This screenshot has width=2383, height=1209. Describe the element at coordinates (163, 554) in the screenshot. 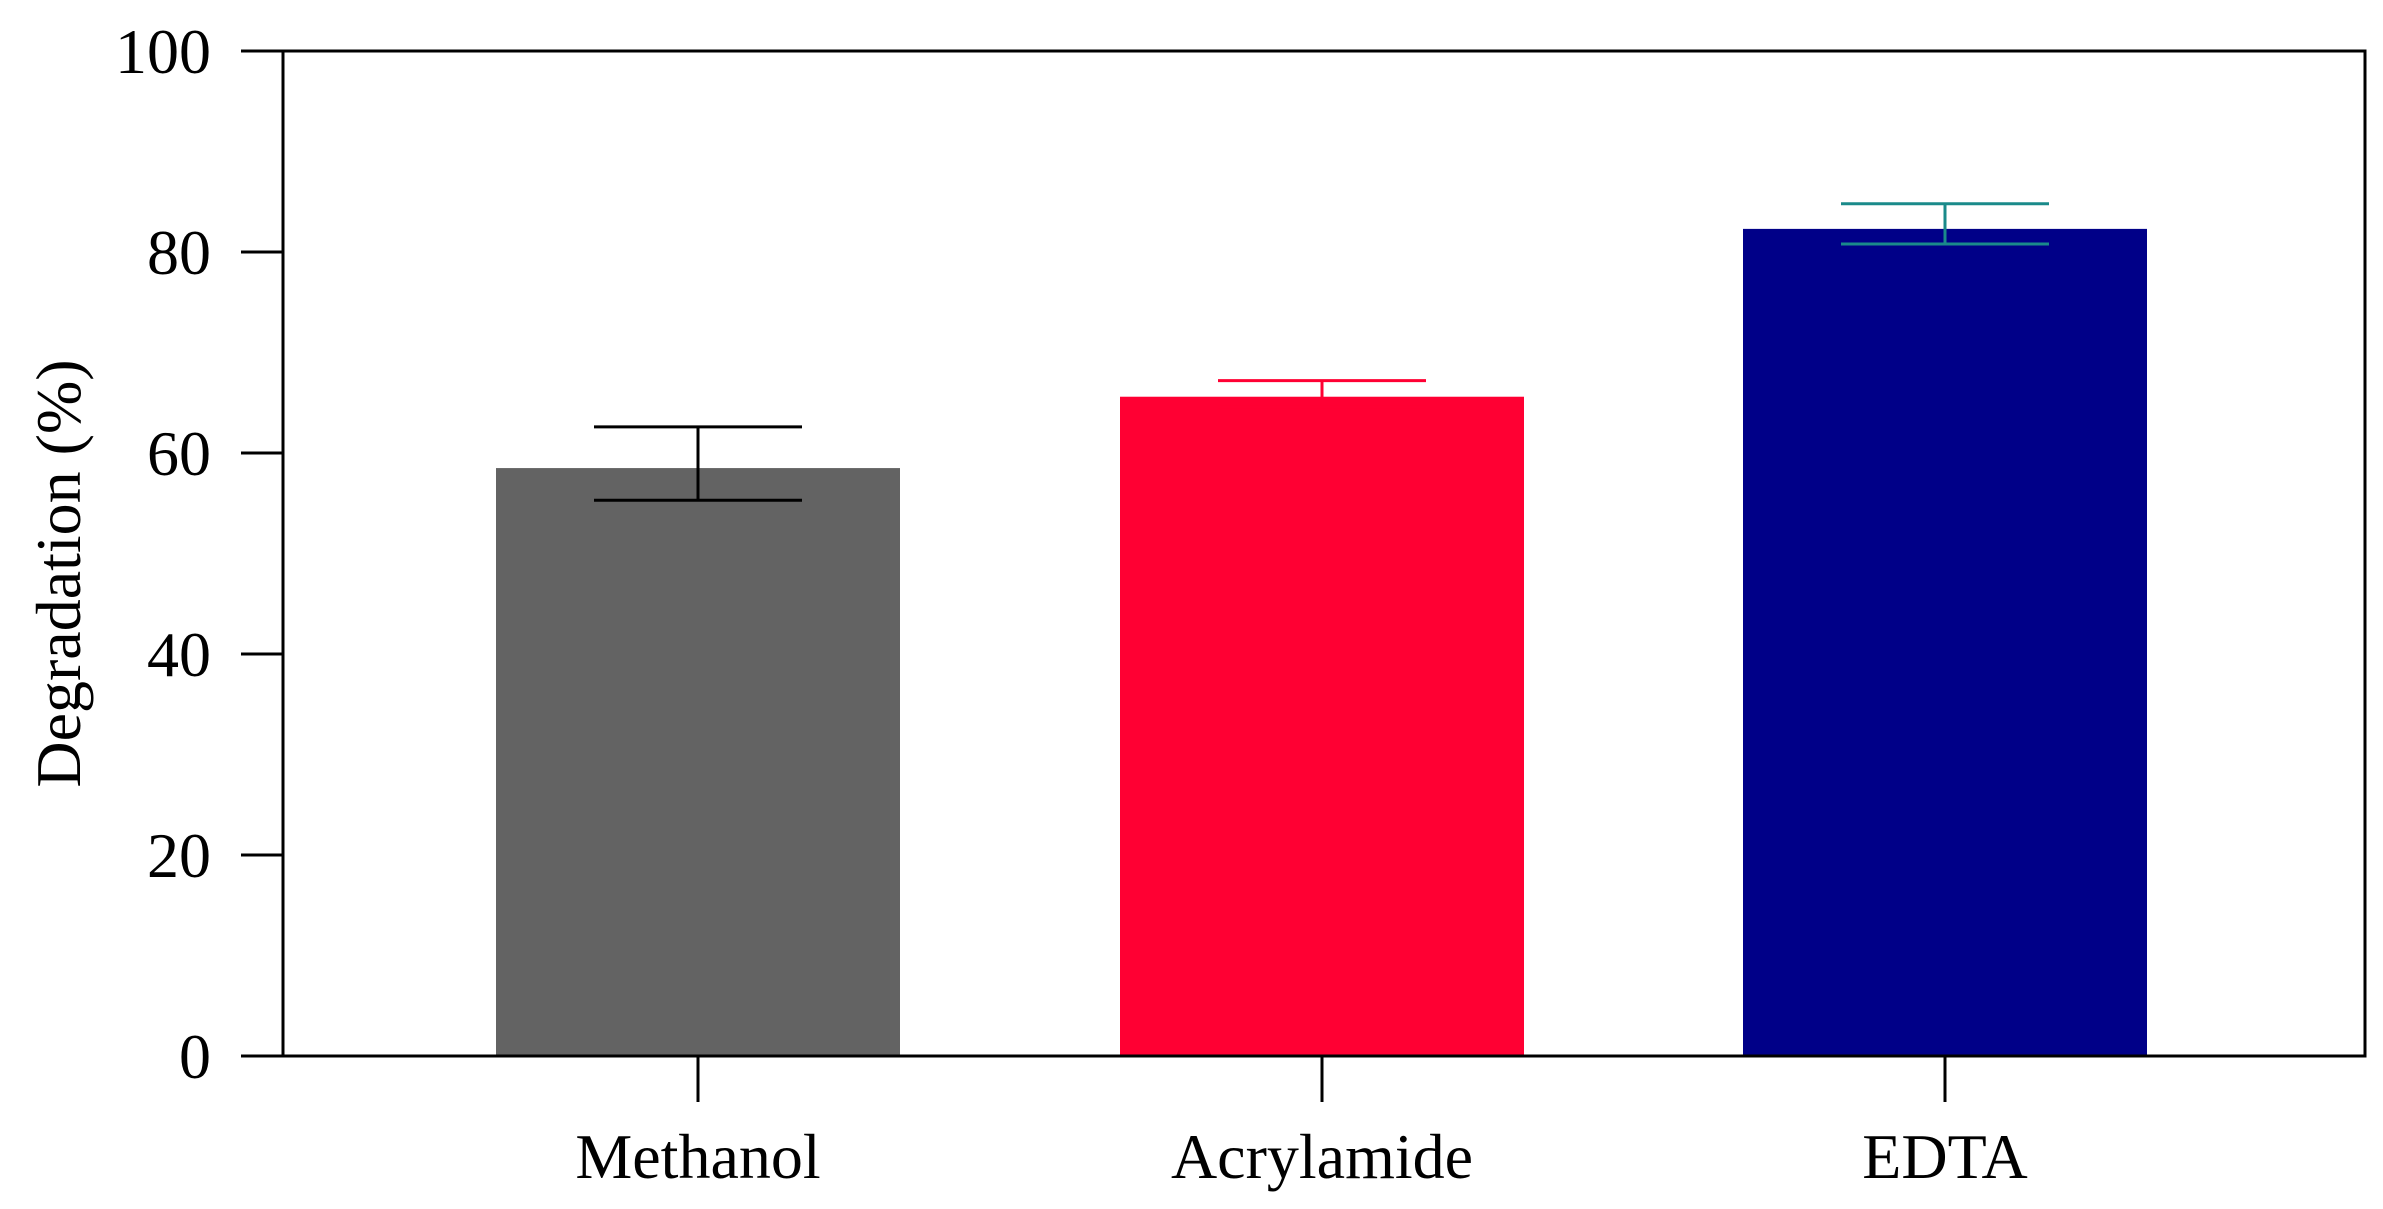

I see `y-tick-labels: 0 20 40 60 80 100` at that location.